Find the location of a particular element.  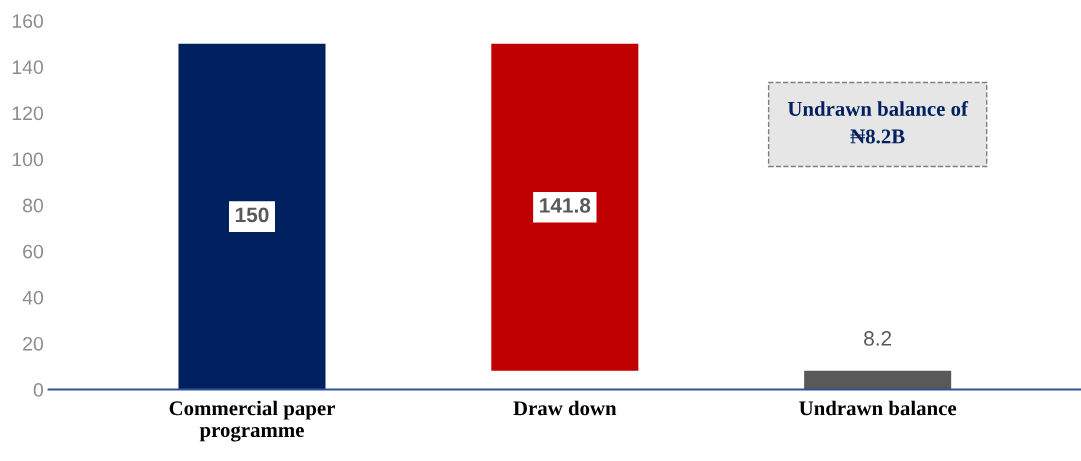

y-tick-label: 160 is located at coordinates (28, 21).